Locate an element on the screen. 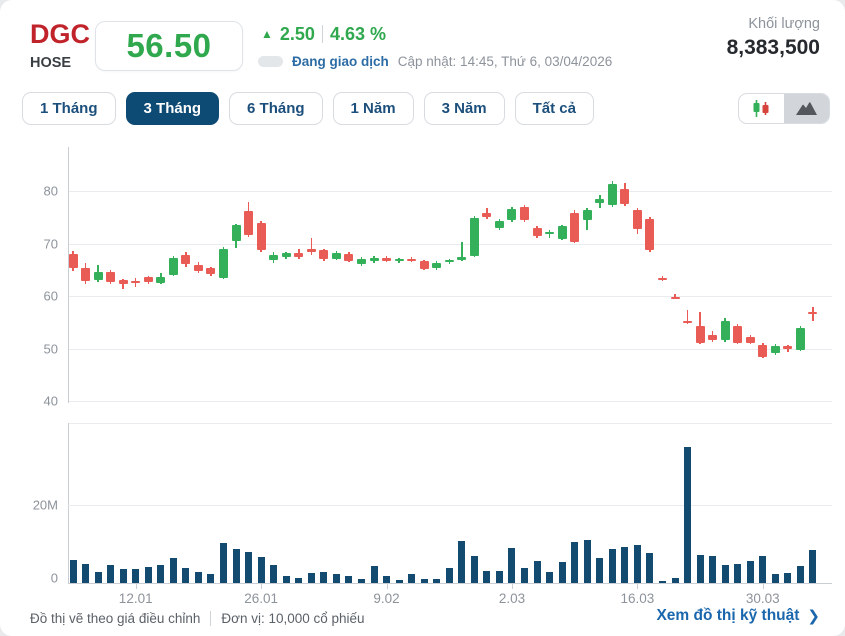 The height and width of the screenshot is (636, 845). technical-chart-link: Xem đồ thị kỹ thuật ❯ is located at coordinates (738, 616).